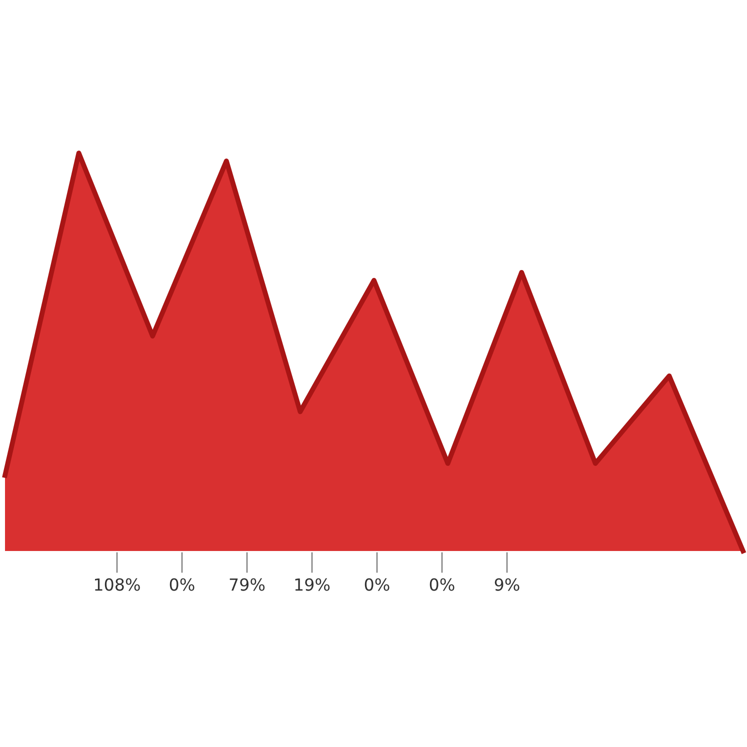  I want to click on text: 108%, so click(117, 584).